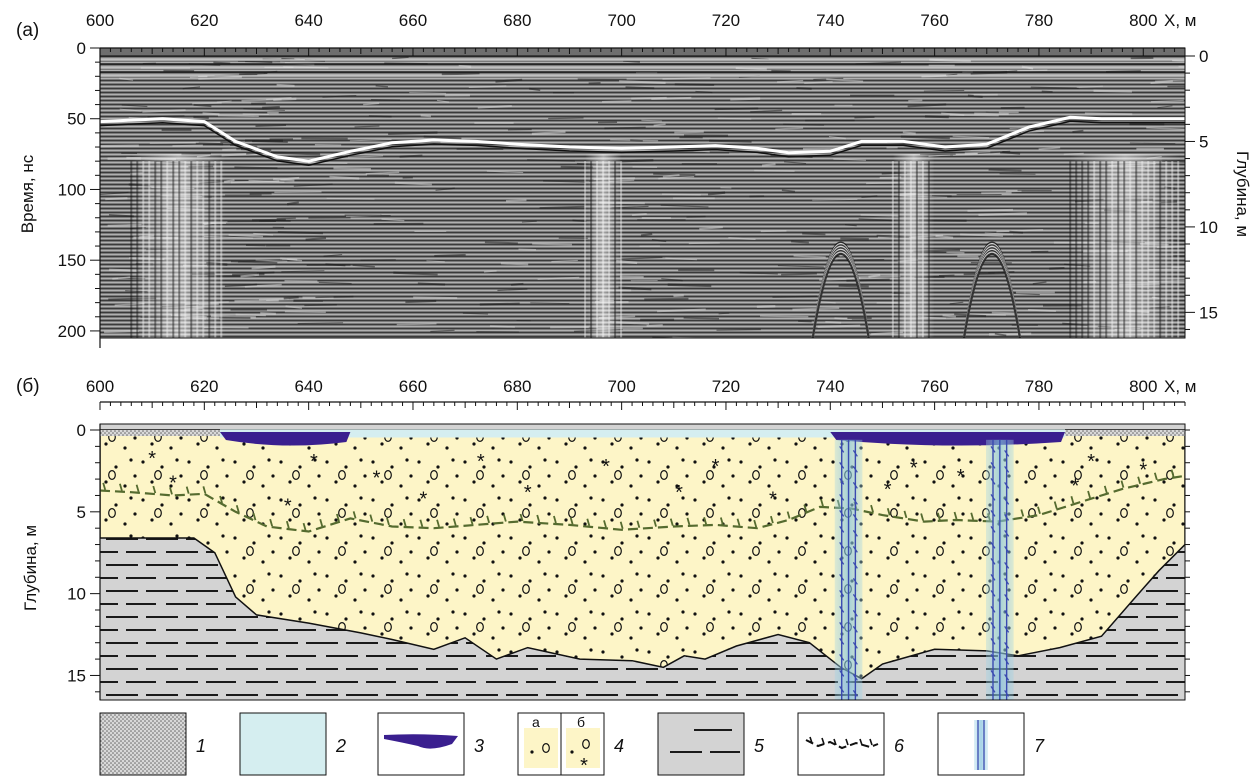 This screenshot has height=780, width=1255. Describe the element at coordinates (292, 744) in the screenshot. I see `legend-item-2: 2` at that location.